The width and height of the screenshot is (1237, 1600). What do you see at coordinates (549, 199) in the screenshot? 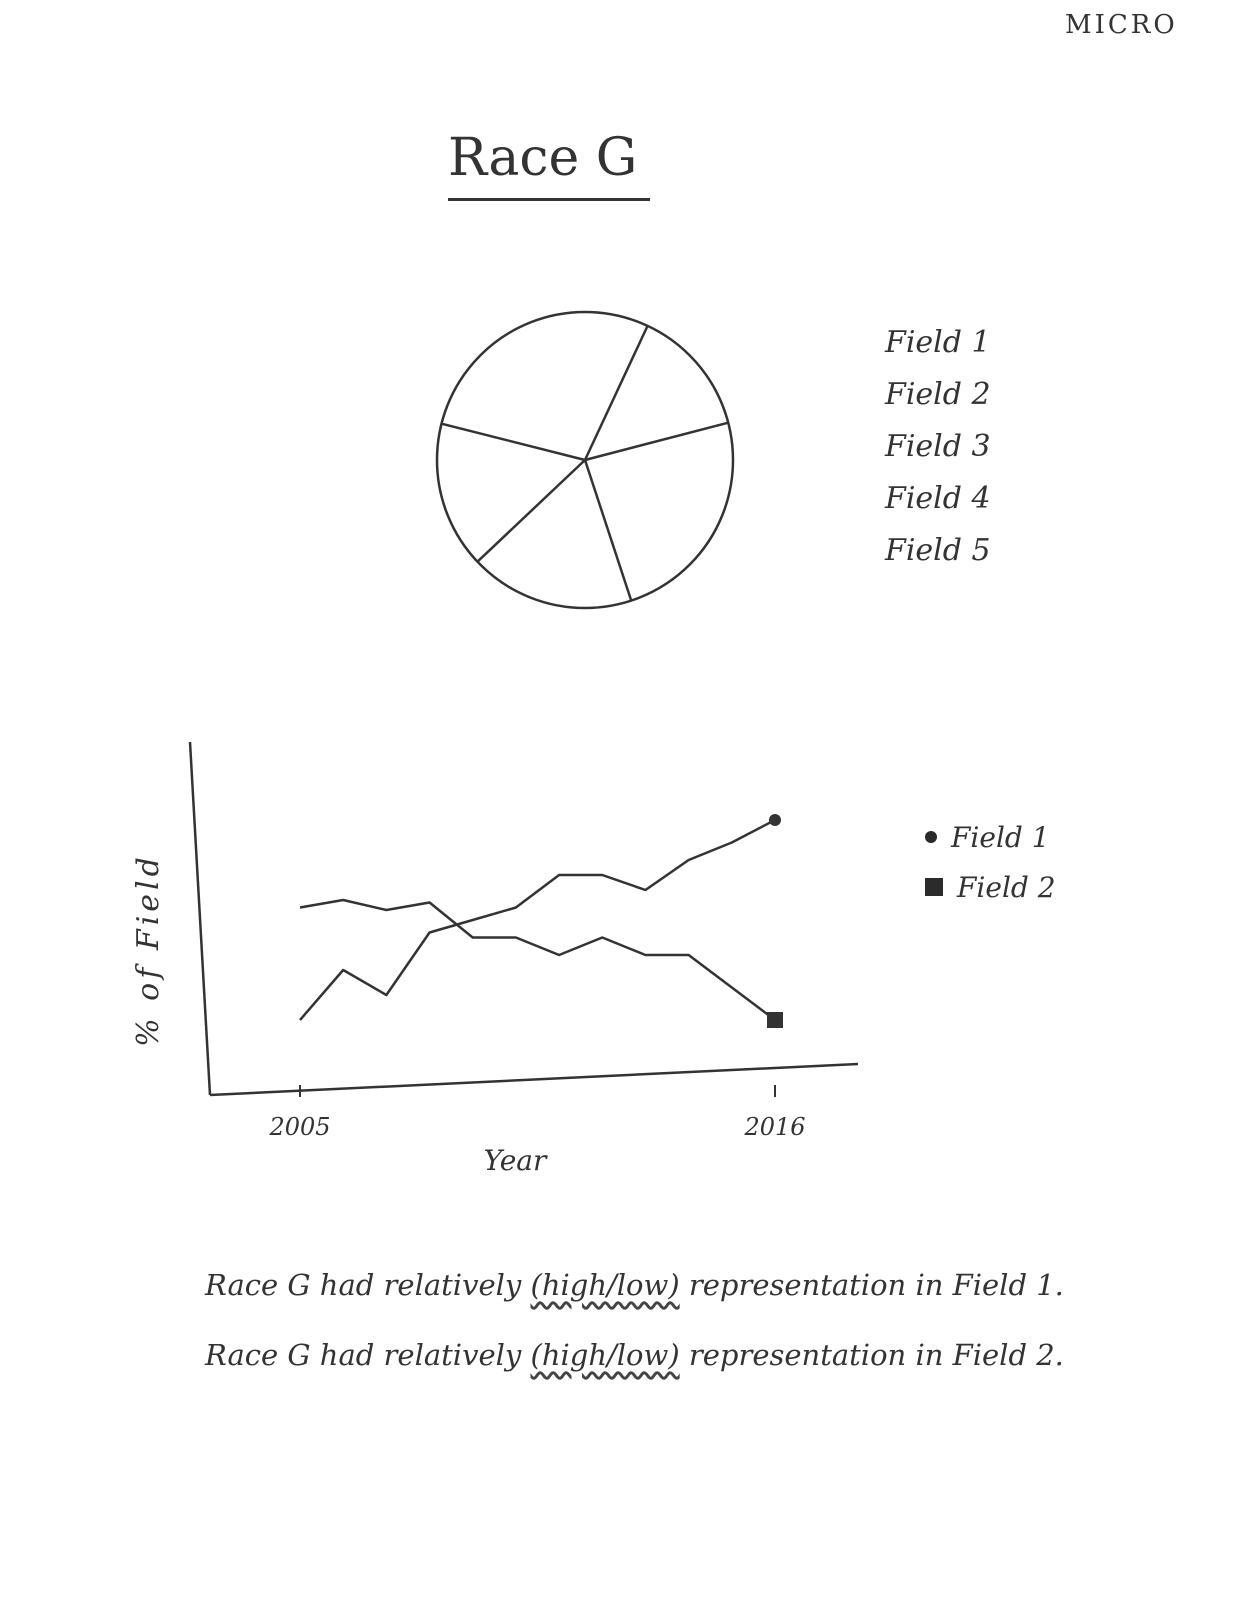
I see `title-underline` at bounding box center [549, 199].